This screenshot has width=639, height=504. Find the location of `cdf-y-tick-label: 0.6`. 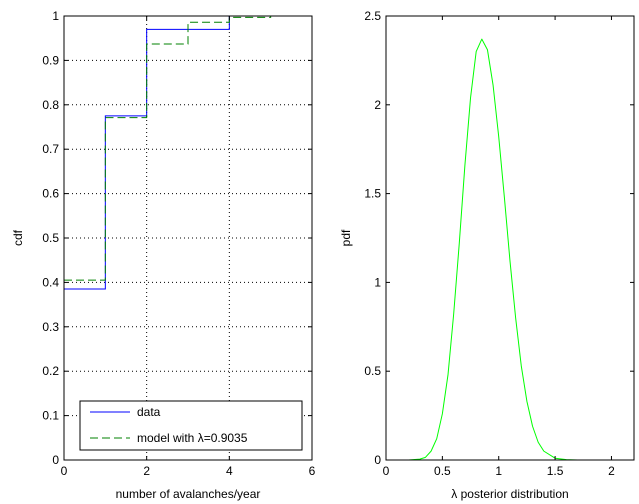

cdf-y-tick-label: 0.6 is located at coordinates (50, 194).